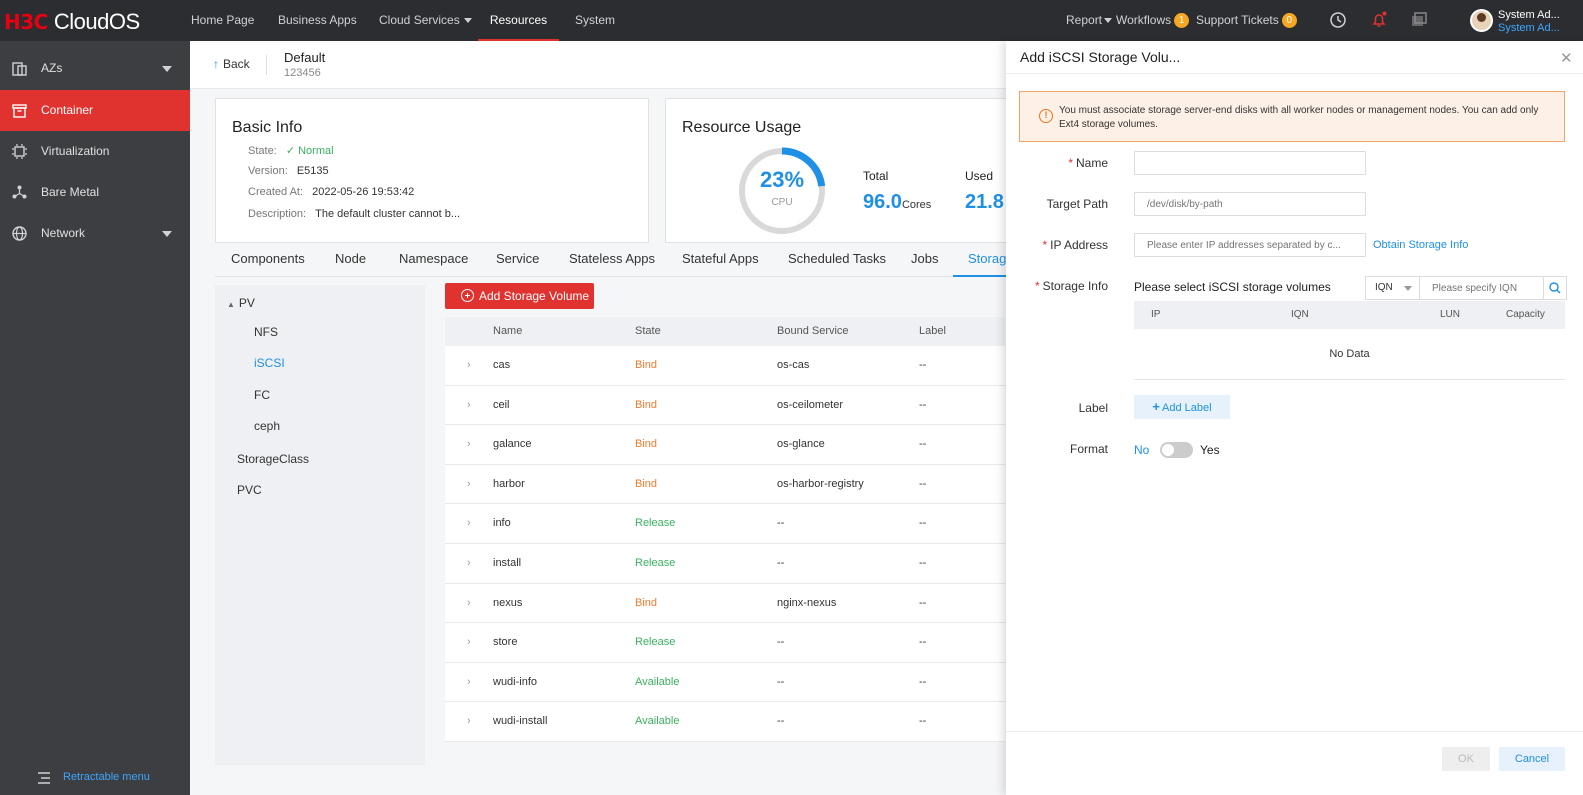 The height and width of the screenshot is (795, 1583). What do you see at coordinates (1419, 20) in the screenshot?
I see `screen-icon` at bounding box center [1419, 20].